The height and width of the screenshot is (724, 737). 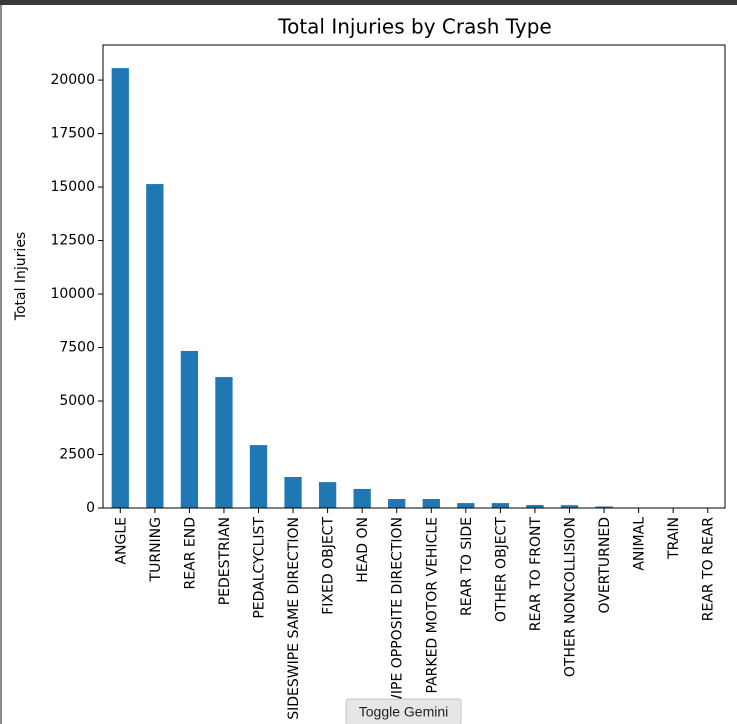 I want to click on toggle-button: Toggle Gemini, so click(x=403, y=711).